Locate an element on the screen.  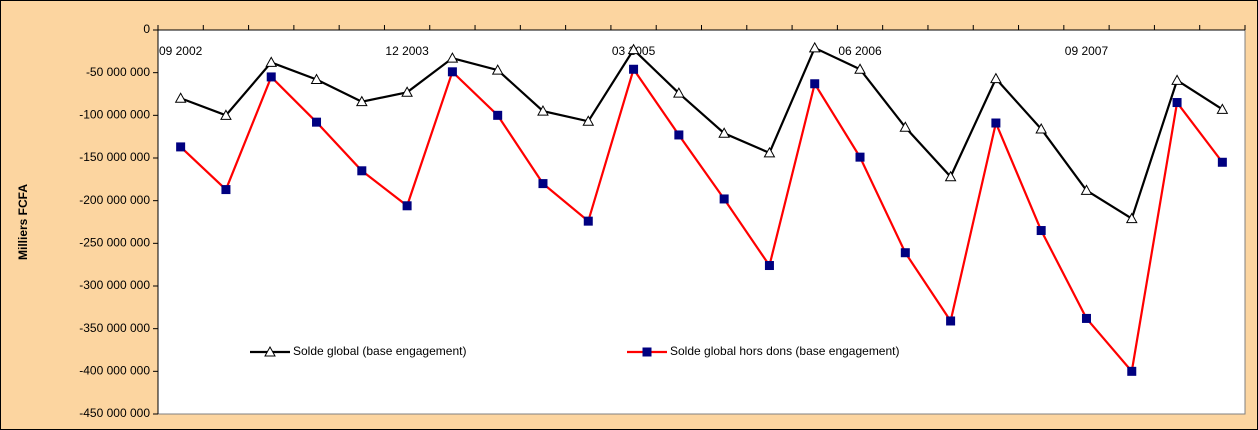
x-tick-label: 06 2006 is located at coordinates (860, 51).